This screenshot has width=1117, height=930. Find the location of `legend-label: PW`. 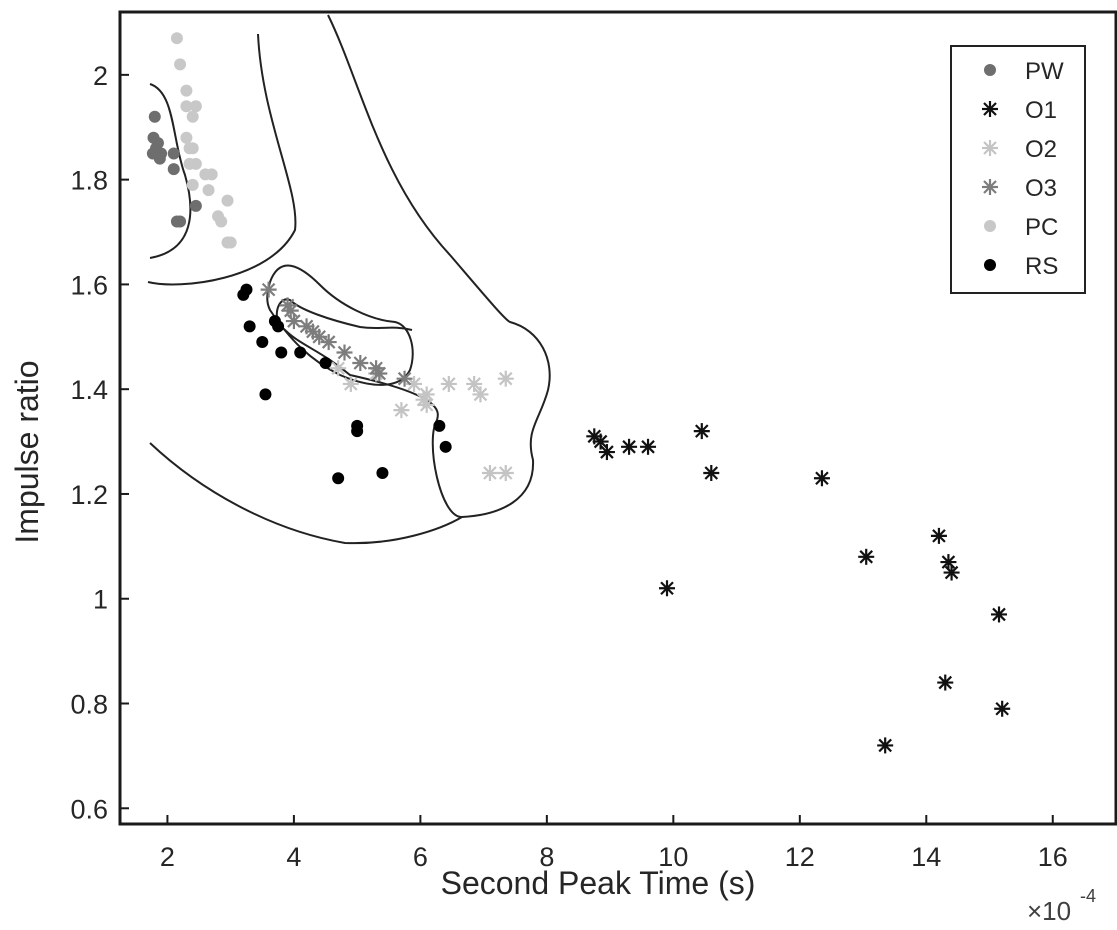

legend-label: PW is located at coordinates (1044, 71).